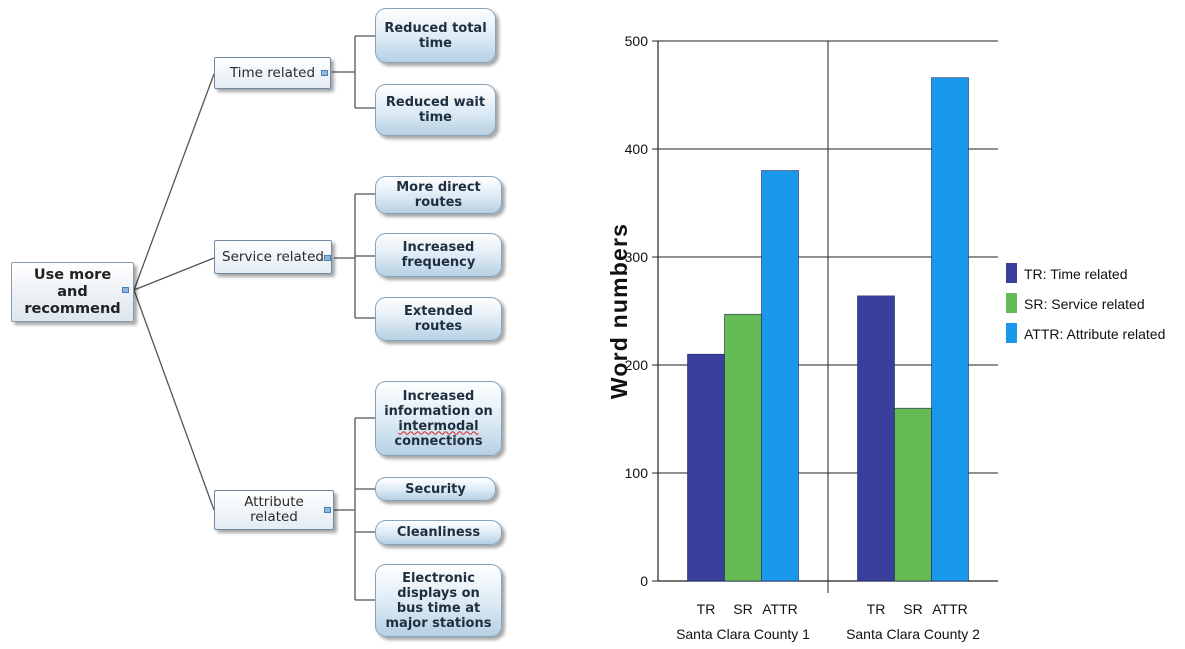 Image resolution: width=1185 pixels, height=649 pixels. I want to click on leaf-security: Security, so click(435, 489).